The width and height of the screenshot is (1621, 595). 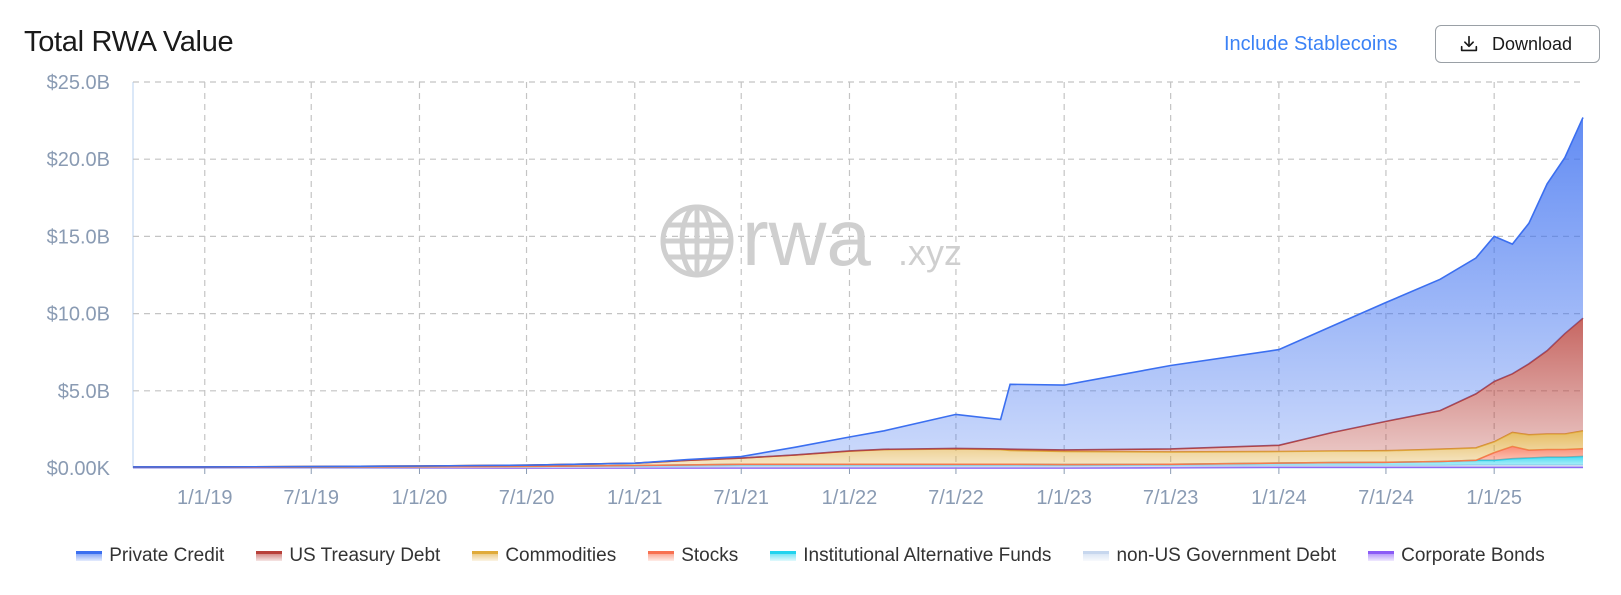 I want to click on x-tick-label: 7/1/20, so click(x=527, y=498).